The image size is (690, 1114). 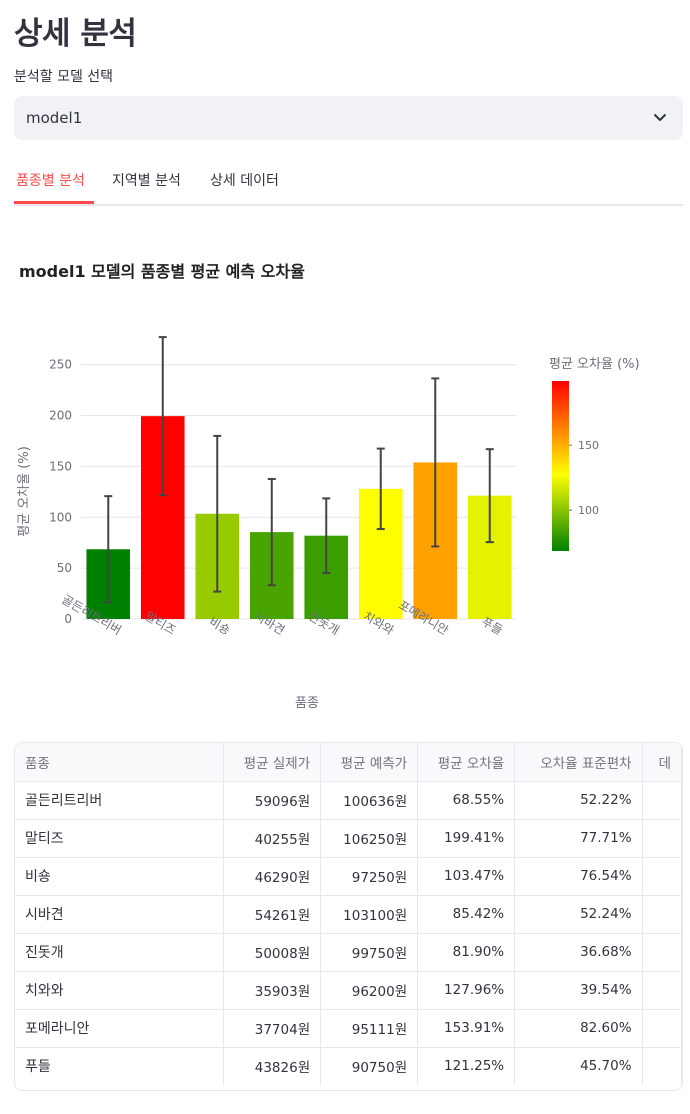 What do you see at coordinates (120, 800) in the screenshot?
I see `table-cell: 골든리트리버` at bounding box center [120, 800].